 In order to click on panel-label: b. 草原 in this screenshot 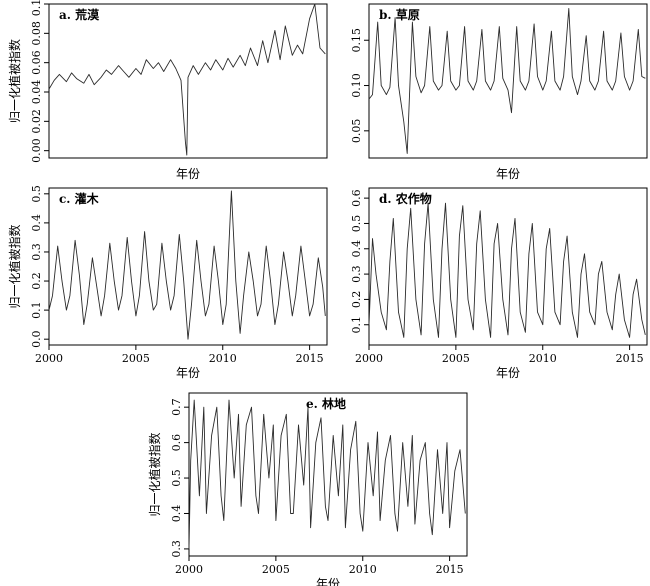, I will do `click(399, 14)`.